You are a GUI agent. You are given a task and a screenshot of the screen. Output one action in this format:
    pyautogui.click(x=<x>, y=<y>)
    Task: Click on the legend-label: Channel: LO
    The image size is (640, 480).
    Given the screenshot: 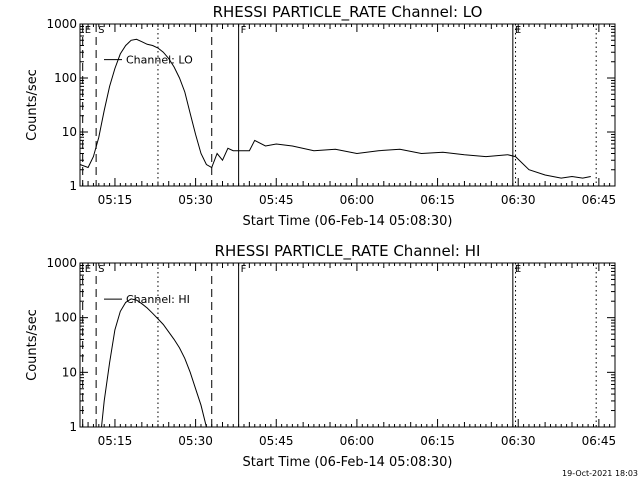 What is the action you would take?
    pyautogui.click(x=159, y=60)
    